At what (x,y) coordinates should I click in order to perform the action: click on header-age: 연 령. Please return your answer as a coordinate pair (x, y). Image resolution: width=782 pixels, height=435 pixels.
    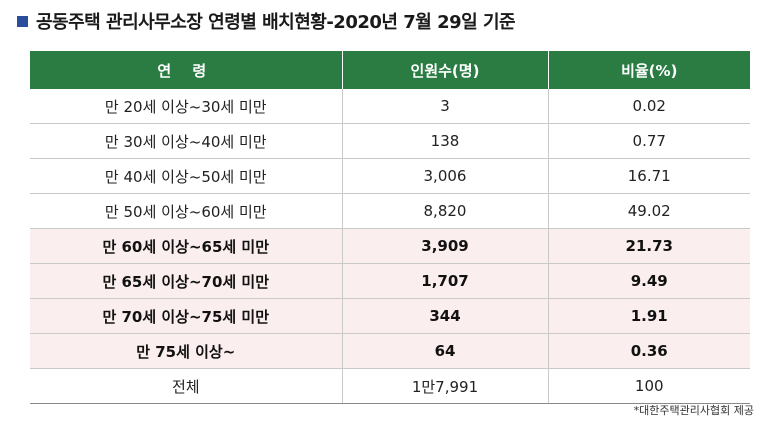
    Looking at the image, I should click on (186, 70).